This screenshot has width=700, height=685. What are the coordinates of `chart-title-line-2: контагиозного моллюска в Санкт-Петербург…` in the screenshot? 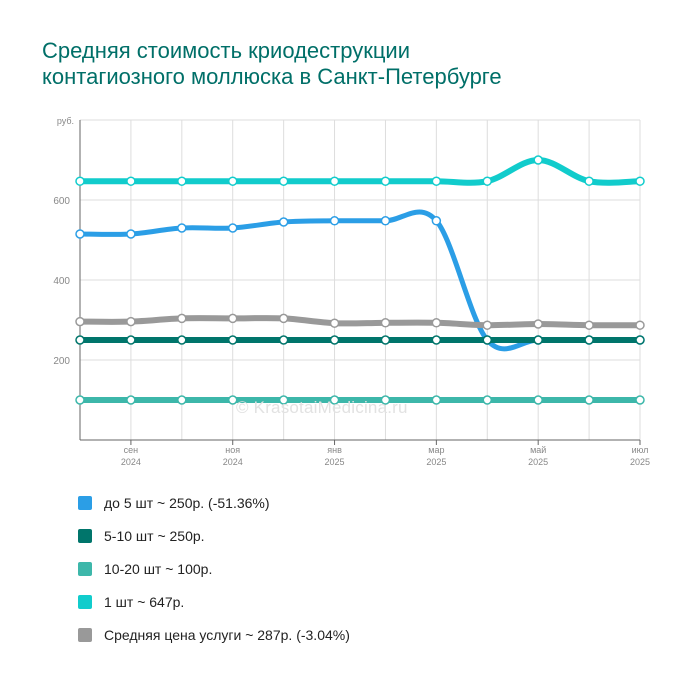 It's located at (272, 76).